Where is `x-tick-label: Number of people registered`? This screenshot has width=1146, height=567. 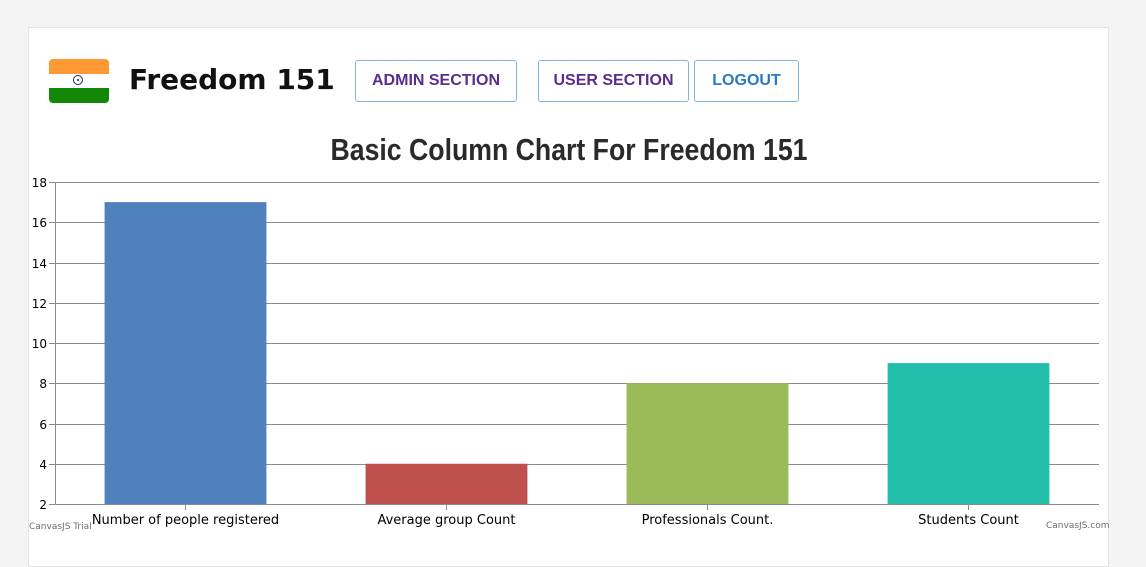
x-tick-label: Number of people registered is located at coordinates (185, 520).